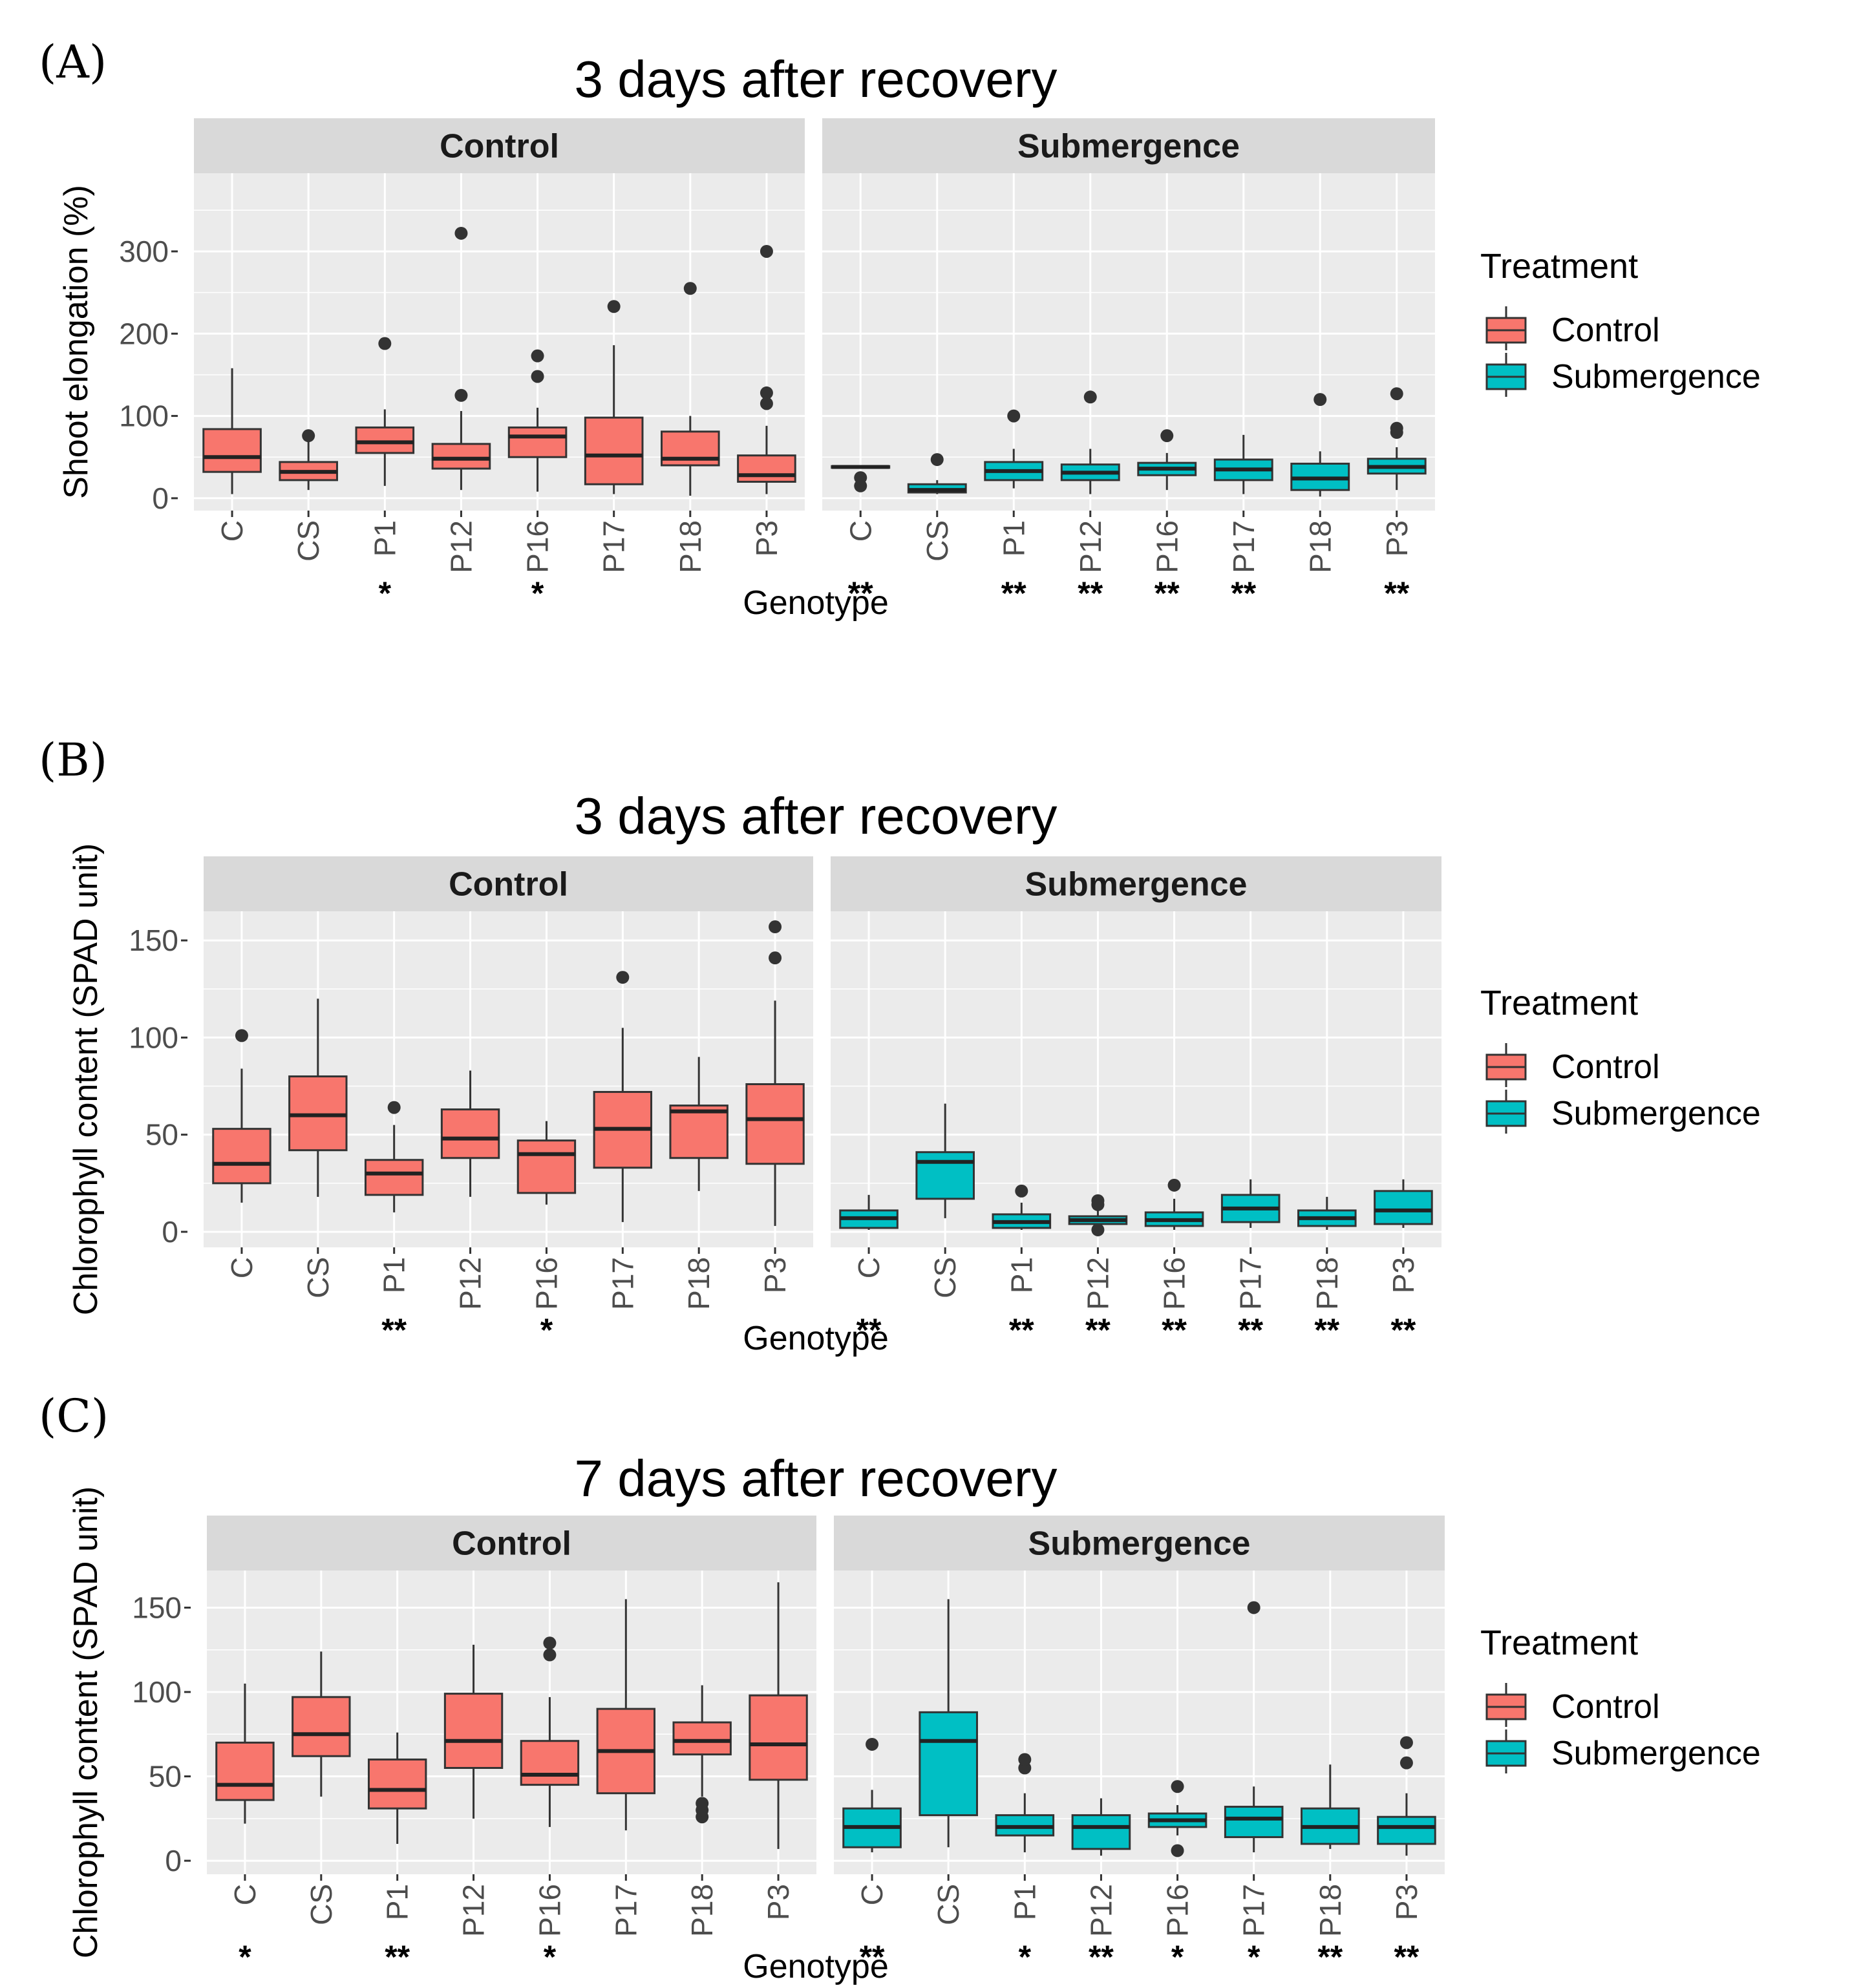  Describe the element at coordinates (73, 760) in the screenshot. I see `panel-label: (B)` at that location.